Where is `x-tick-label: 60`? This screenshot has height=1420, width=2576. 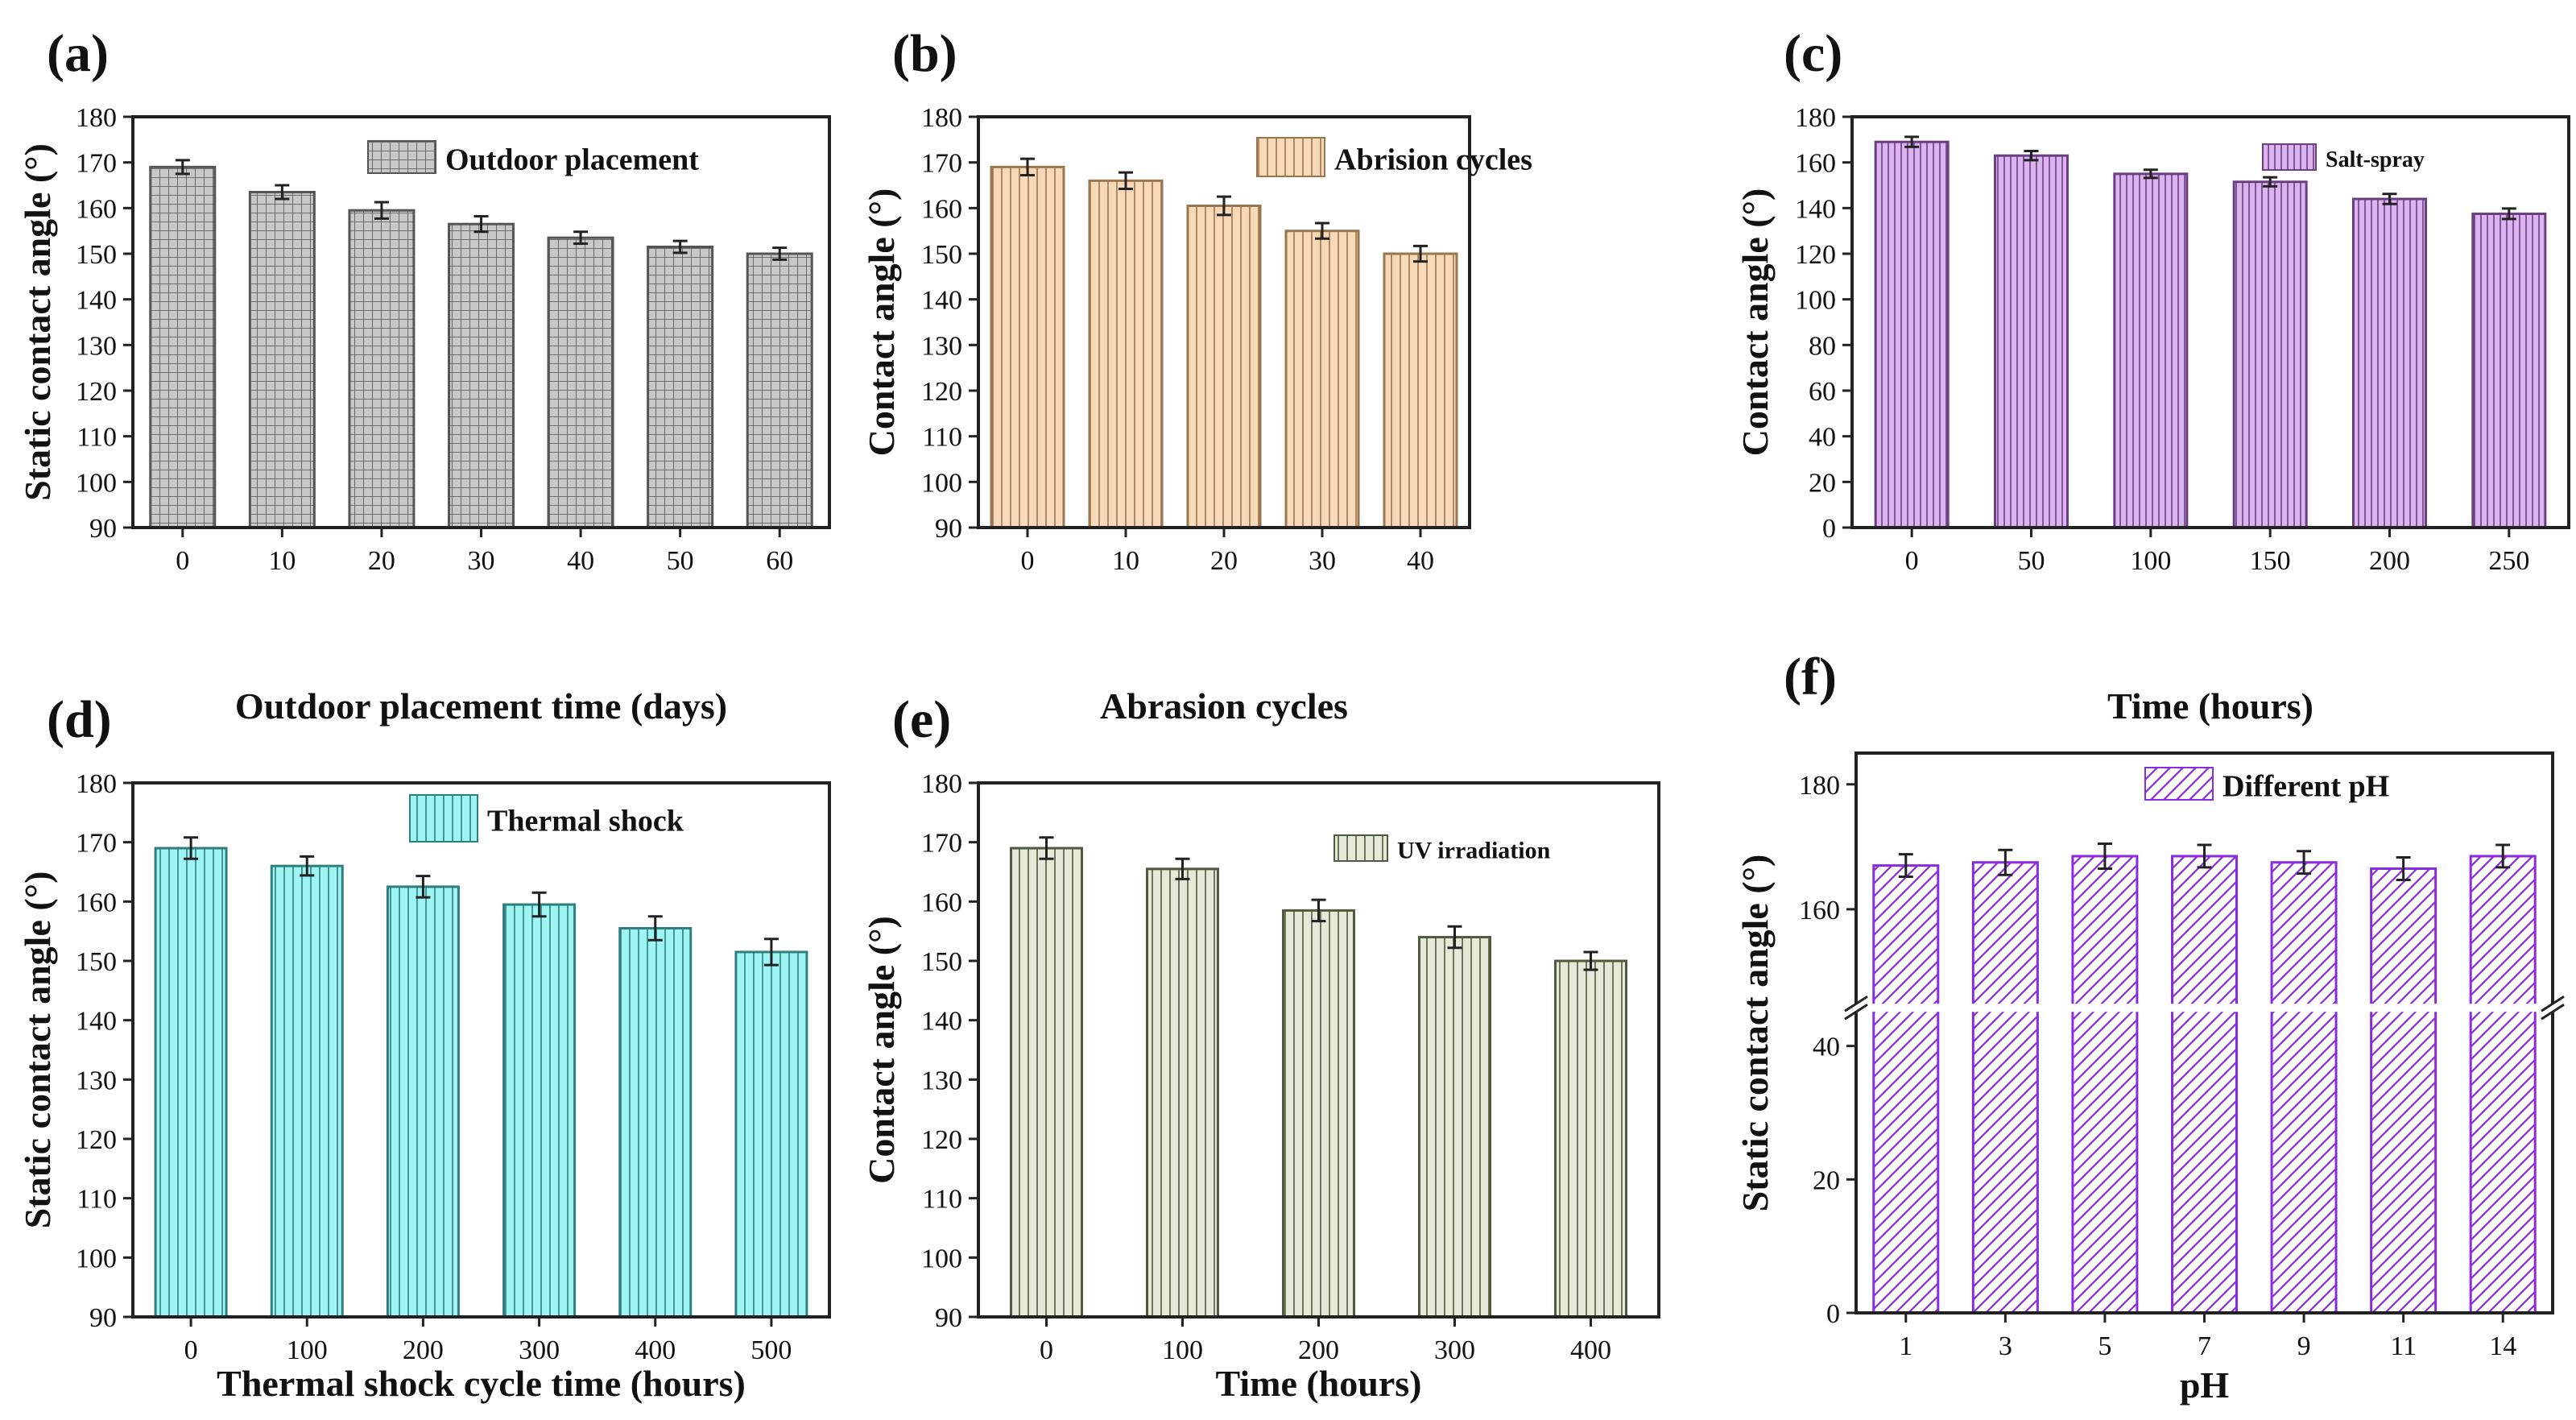
x-tick-label: 60 is located at coordinates (780, 561).